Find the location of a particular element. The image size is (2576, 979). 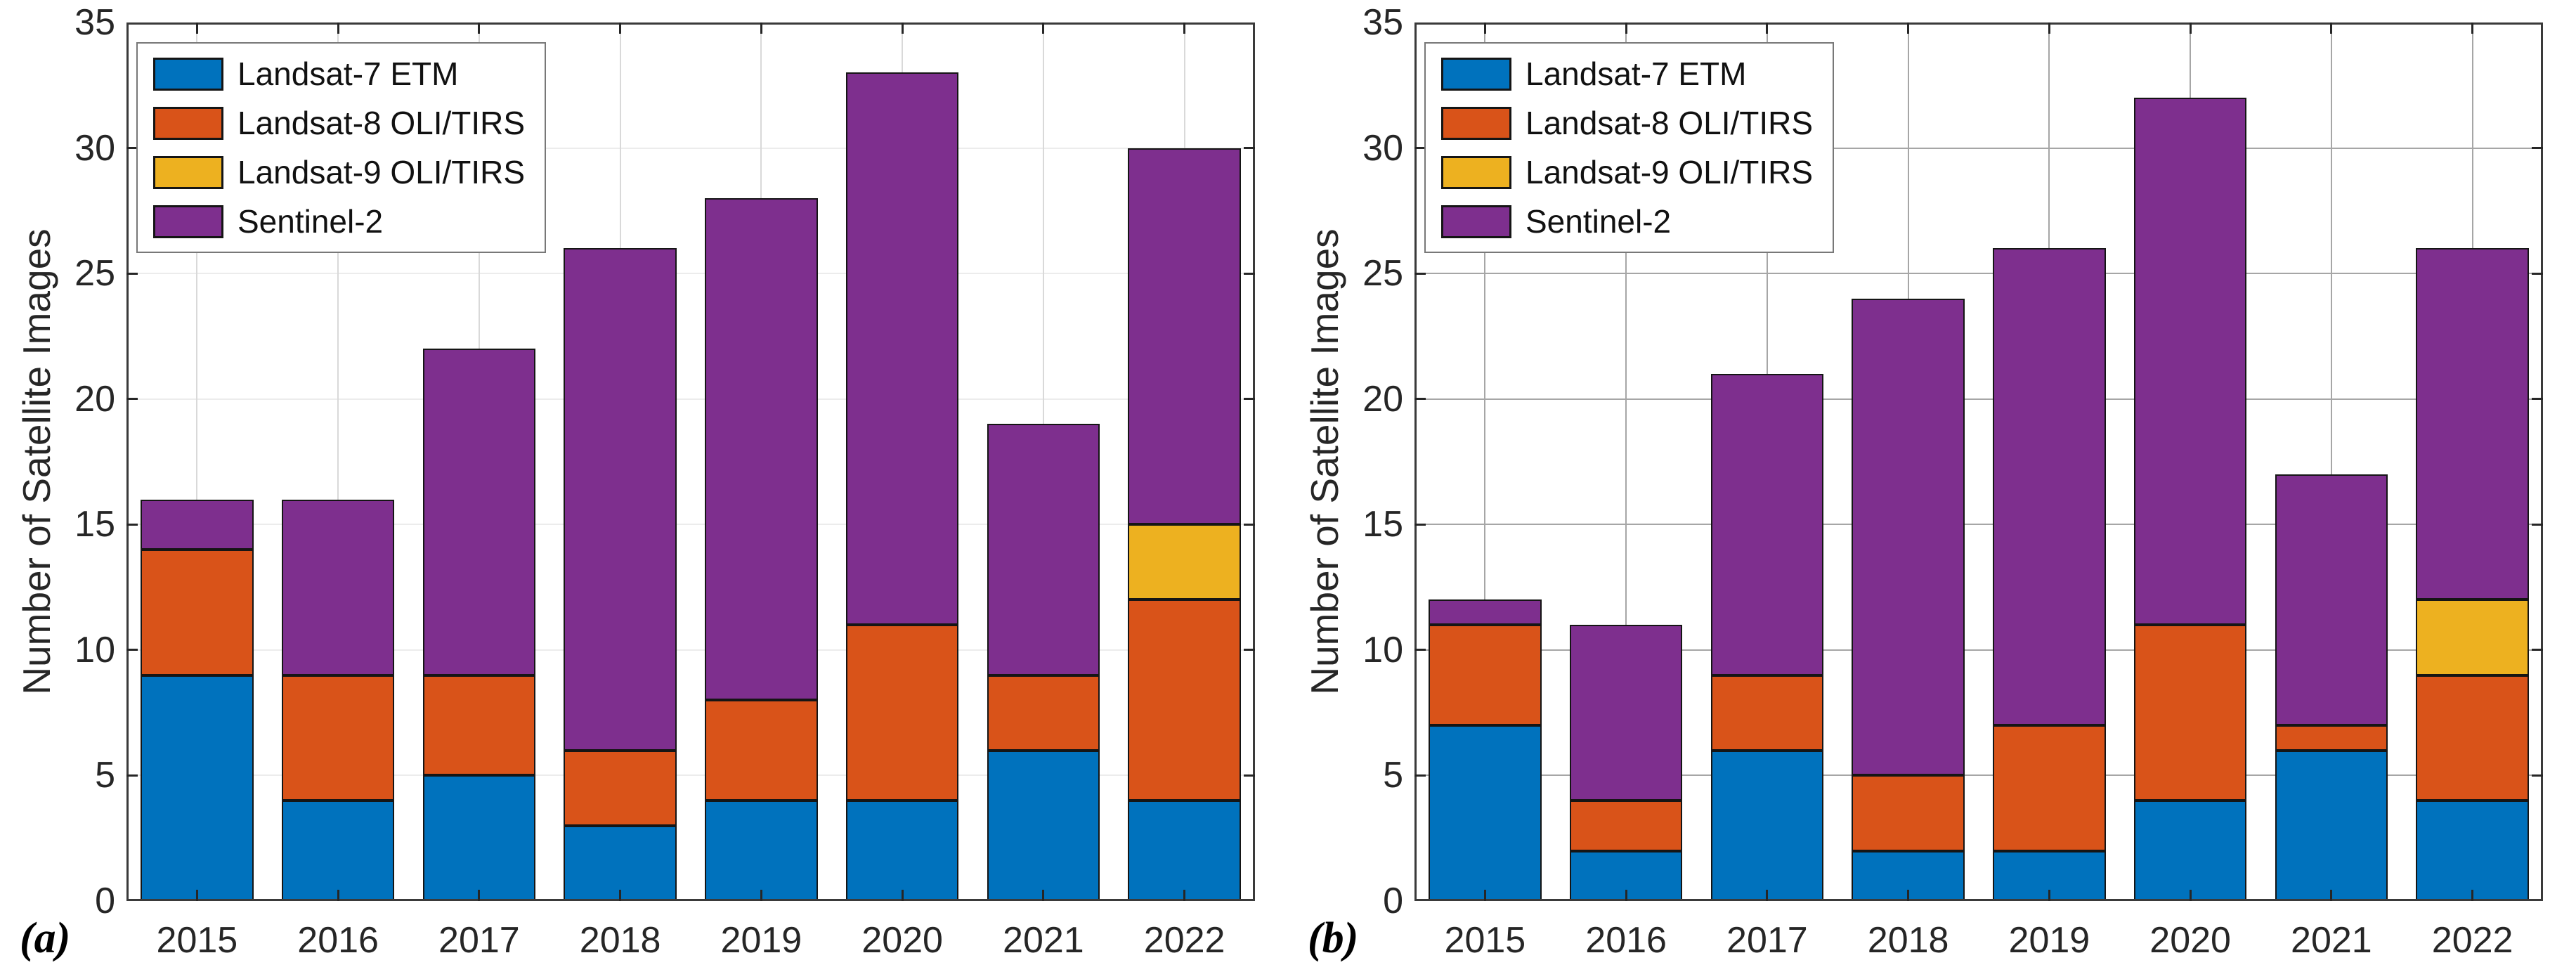

bar-segment-2019-landsat-8-oli-tirs is located at coordinates (762, 750).